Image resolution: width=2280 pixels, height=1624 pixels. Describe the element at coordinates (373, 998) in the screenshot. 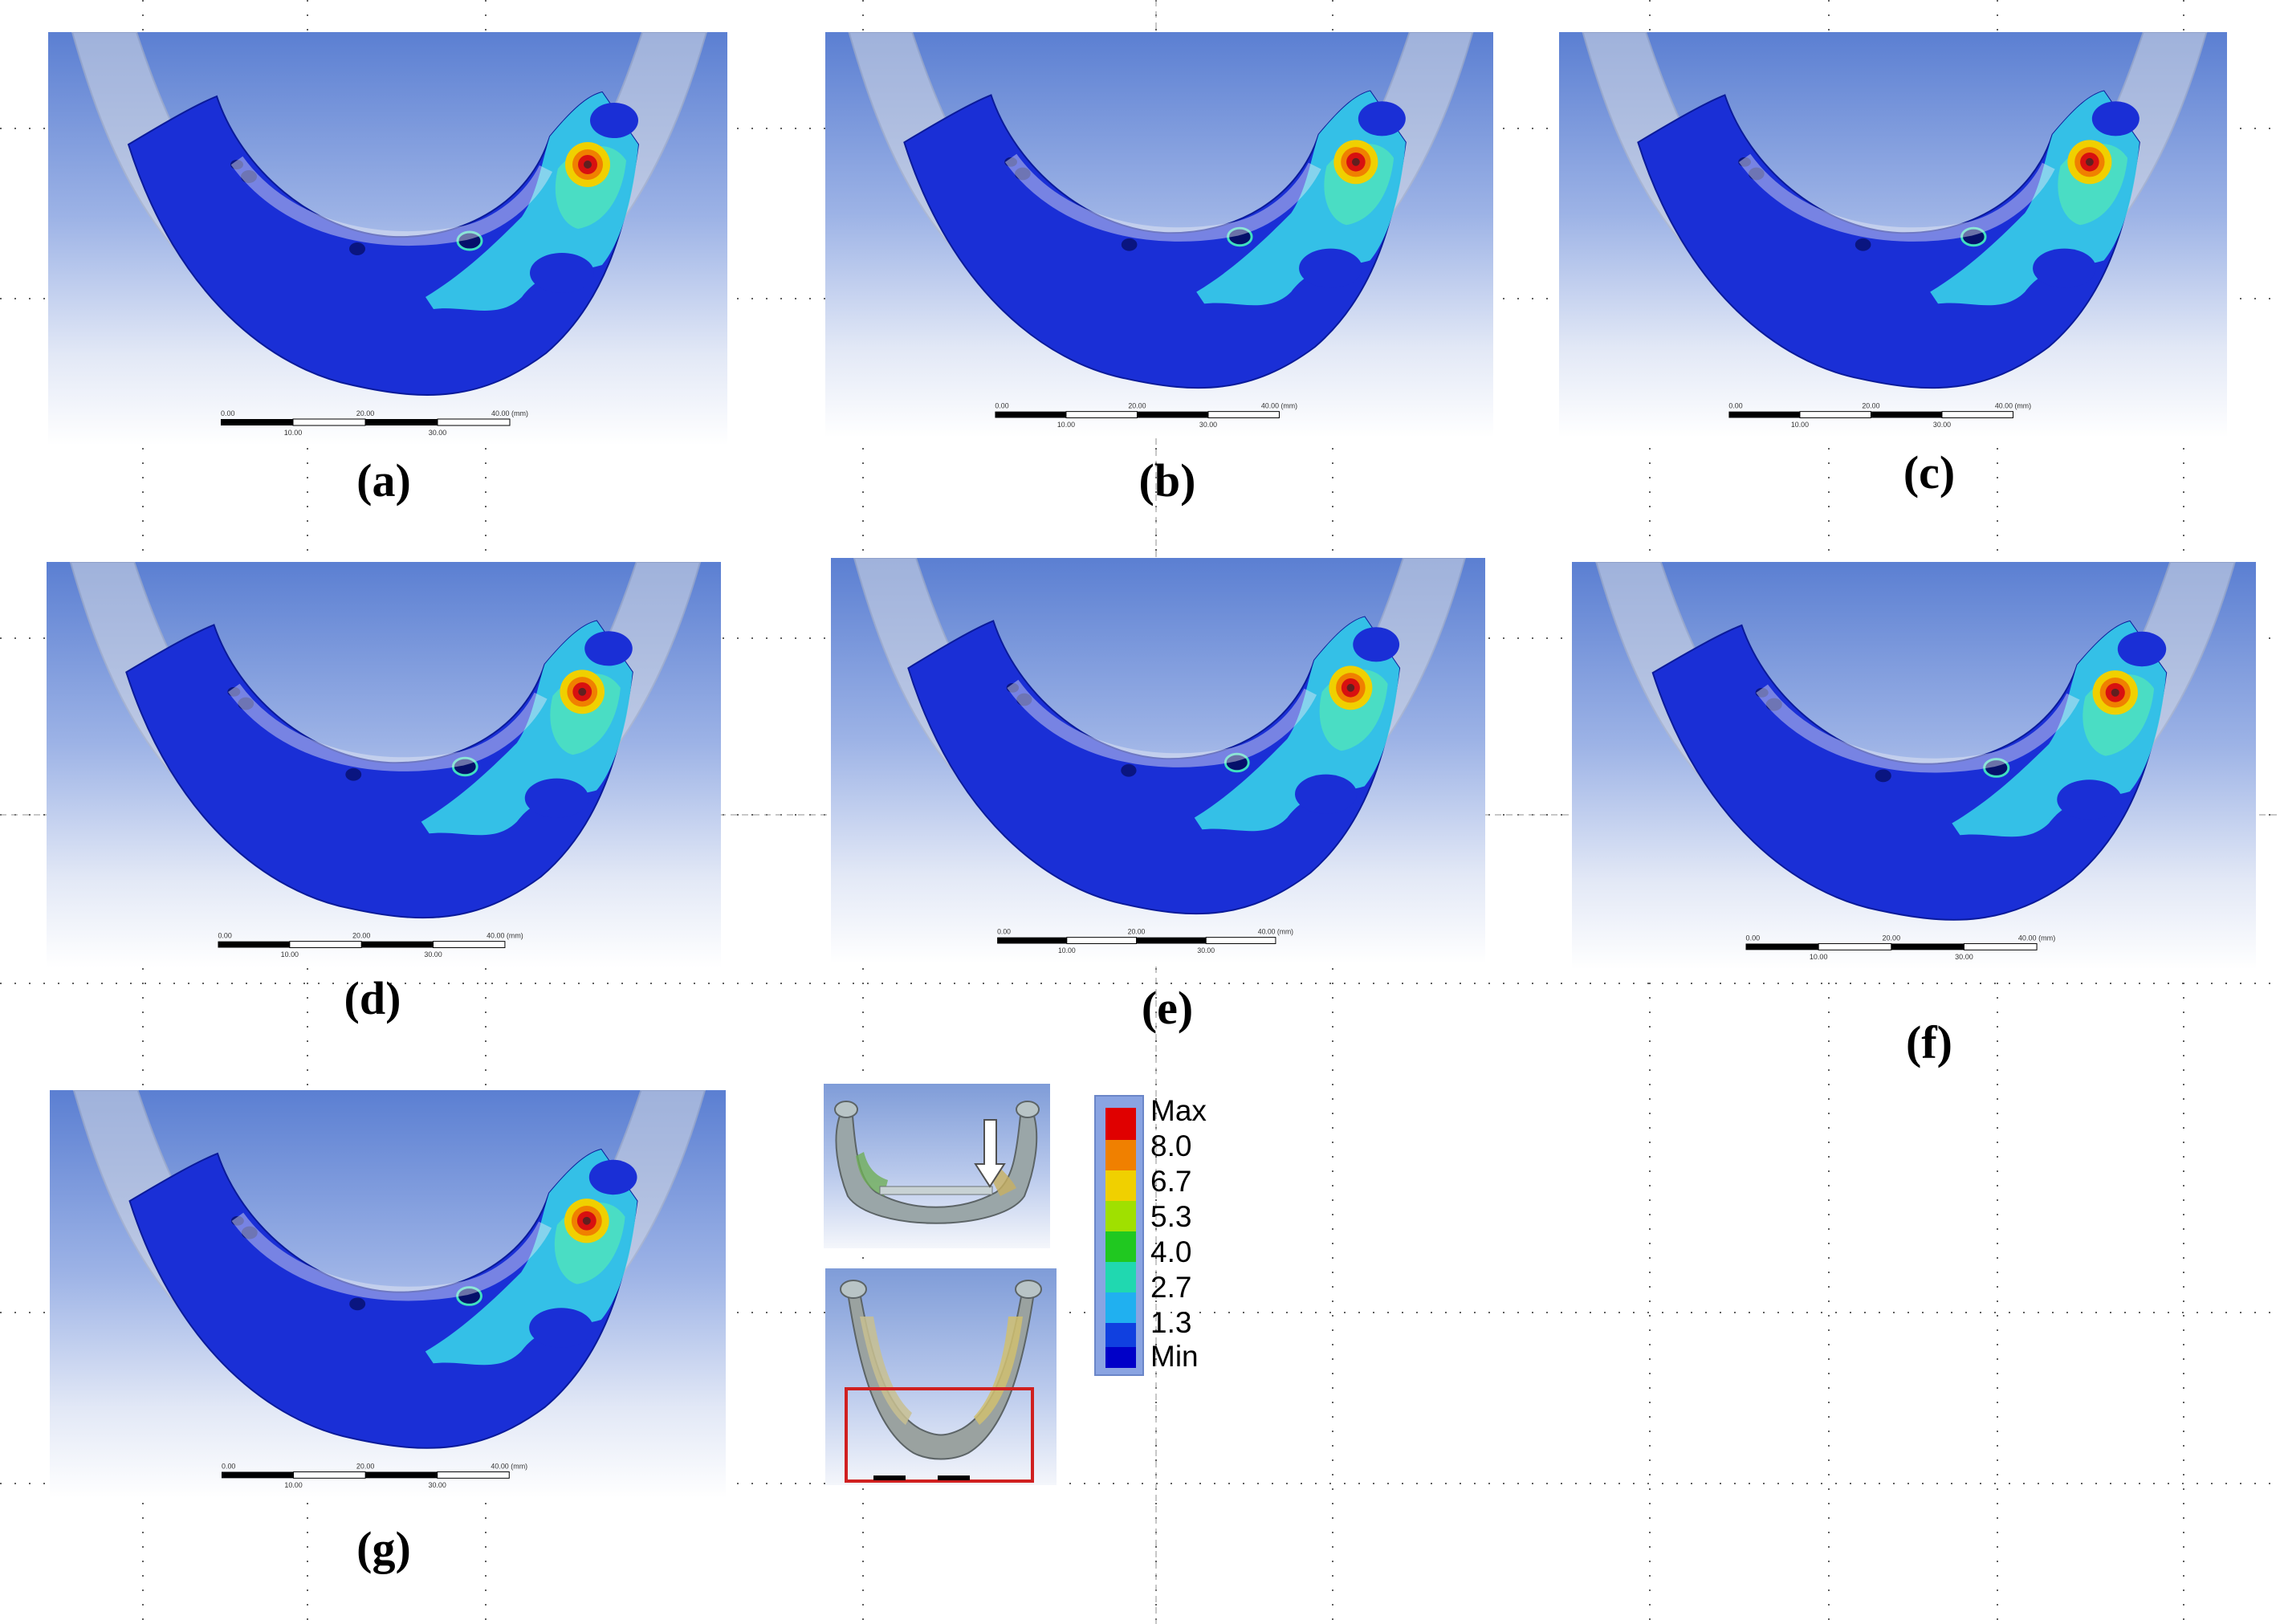

I see `panel-label-d: (d)` at that location.